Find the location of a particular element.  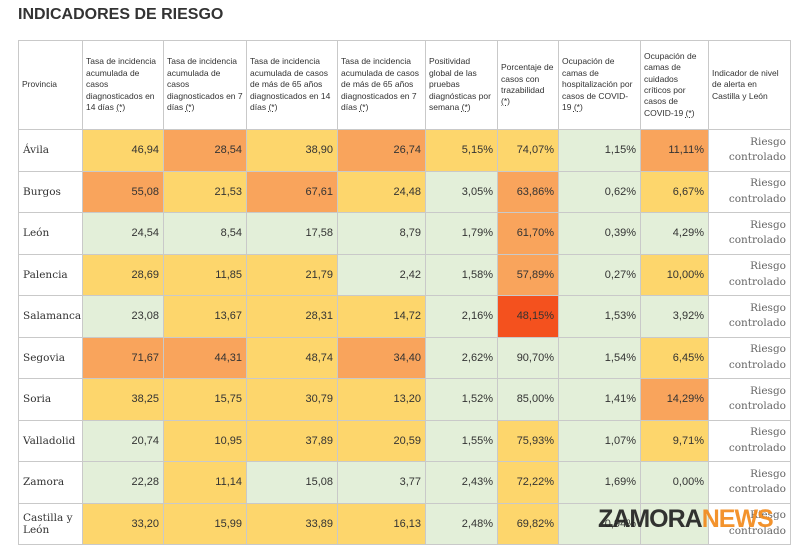

table-cell: 0,94% is located at coordinates (599, 523).